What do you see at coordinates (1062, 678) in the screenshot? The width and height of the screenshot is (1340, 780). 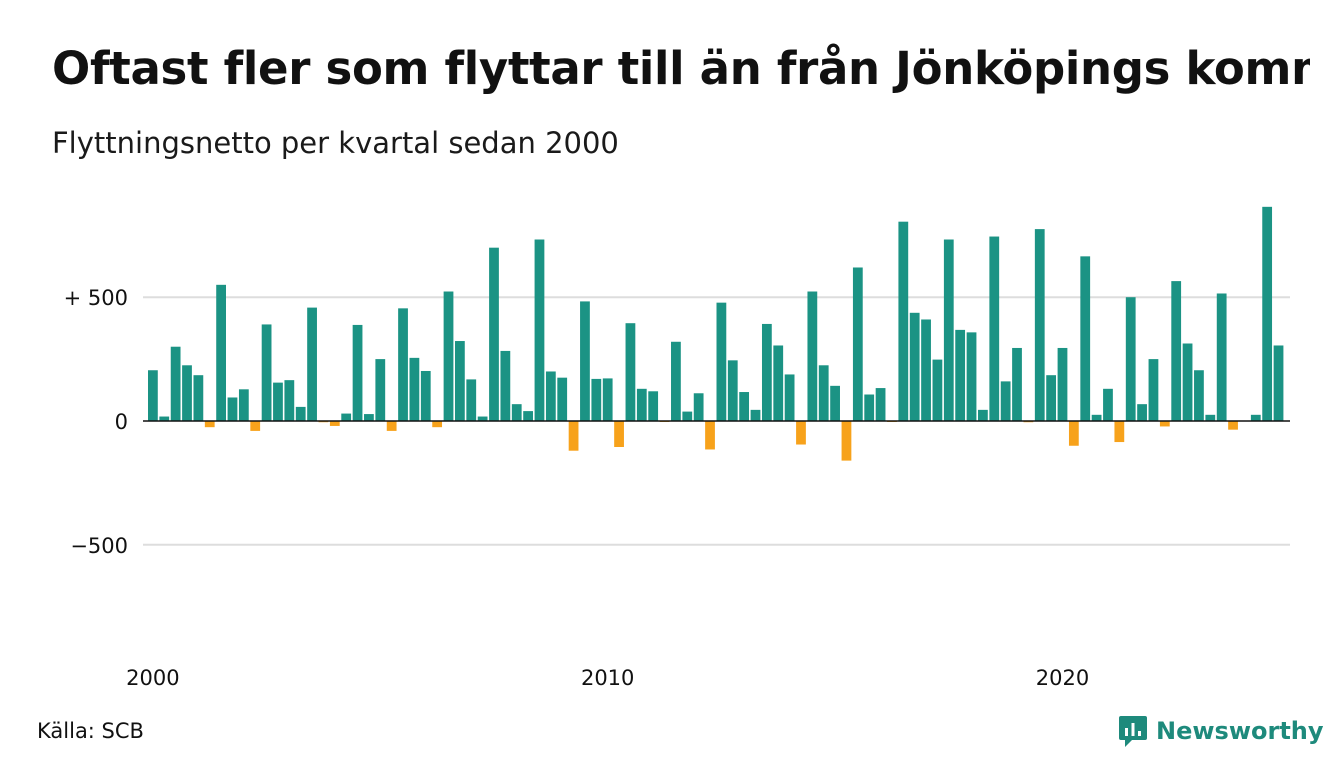 I see `x-tick-label: 2020` at bounding box center [1062, 678].